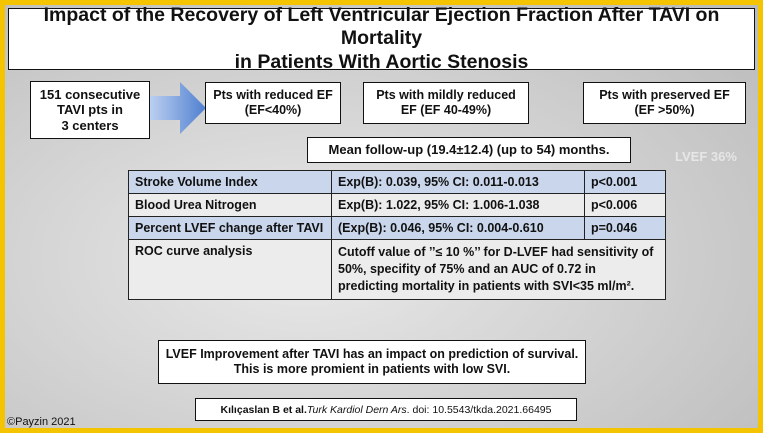 The image size is (763, 433). Describe the element at coordinates (90, 94) in the screenshot. I see `cohort-line: 151 consecutive` at that location.